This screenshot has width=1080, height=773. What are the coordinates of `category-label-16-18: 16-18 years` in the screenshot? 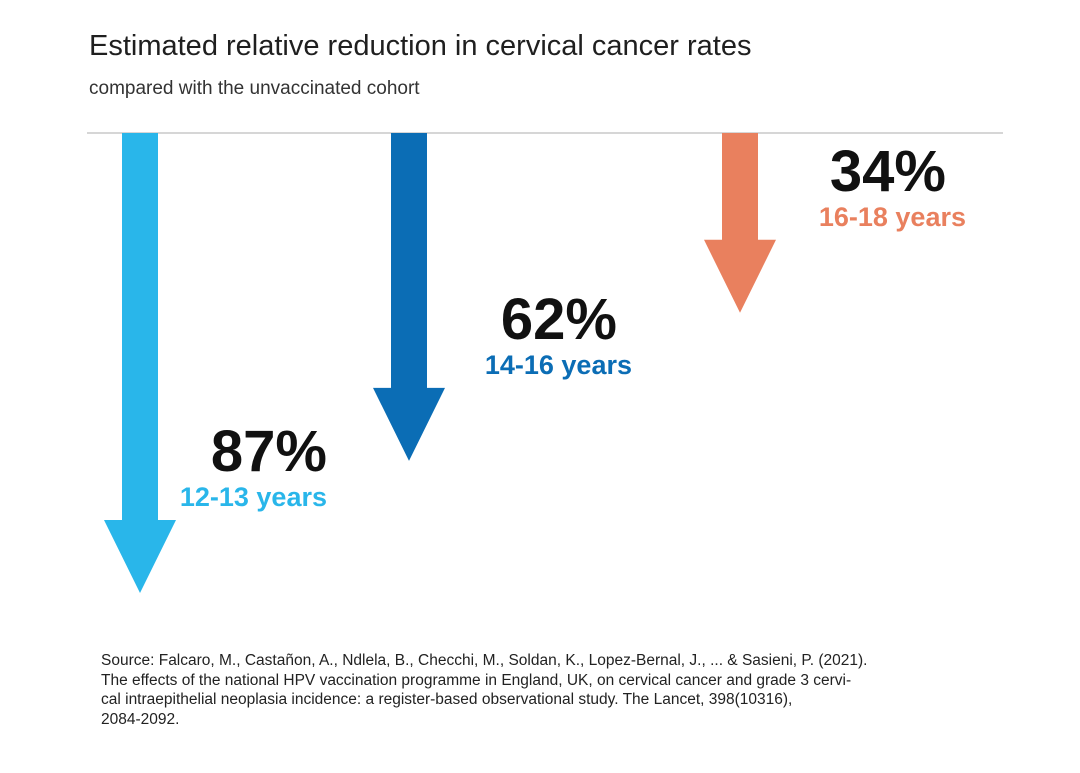 It's located at (892, 217).